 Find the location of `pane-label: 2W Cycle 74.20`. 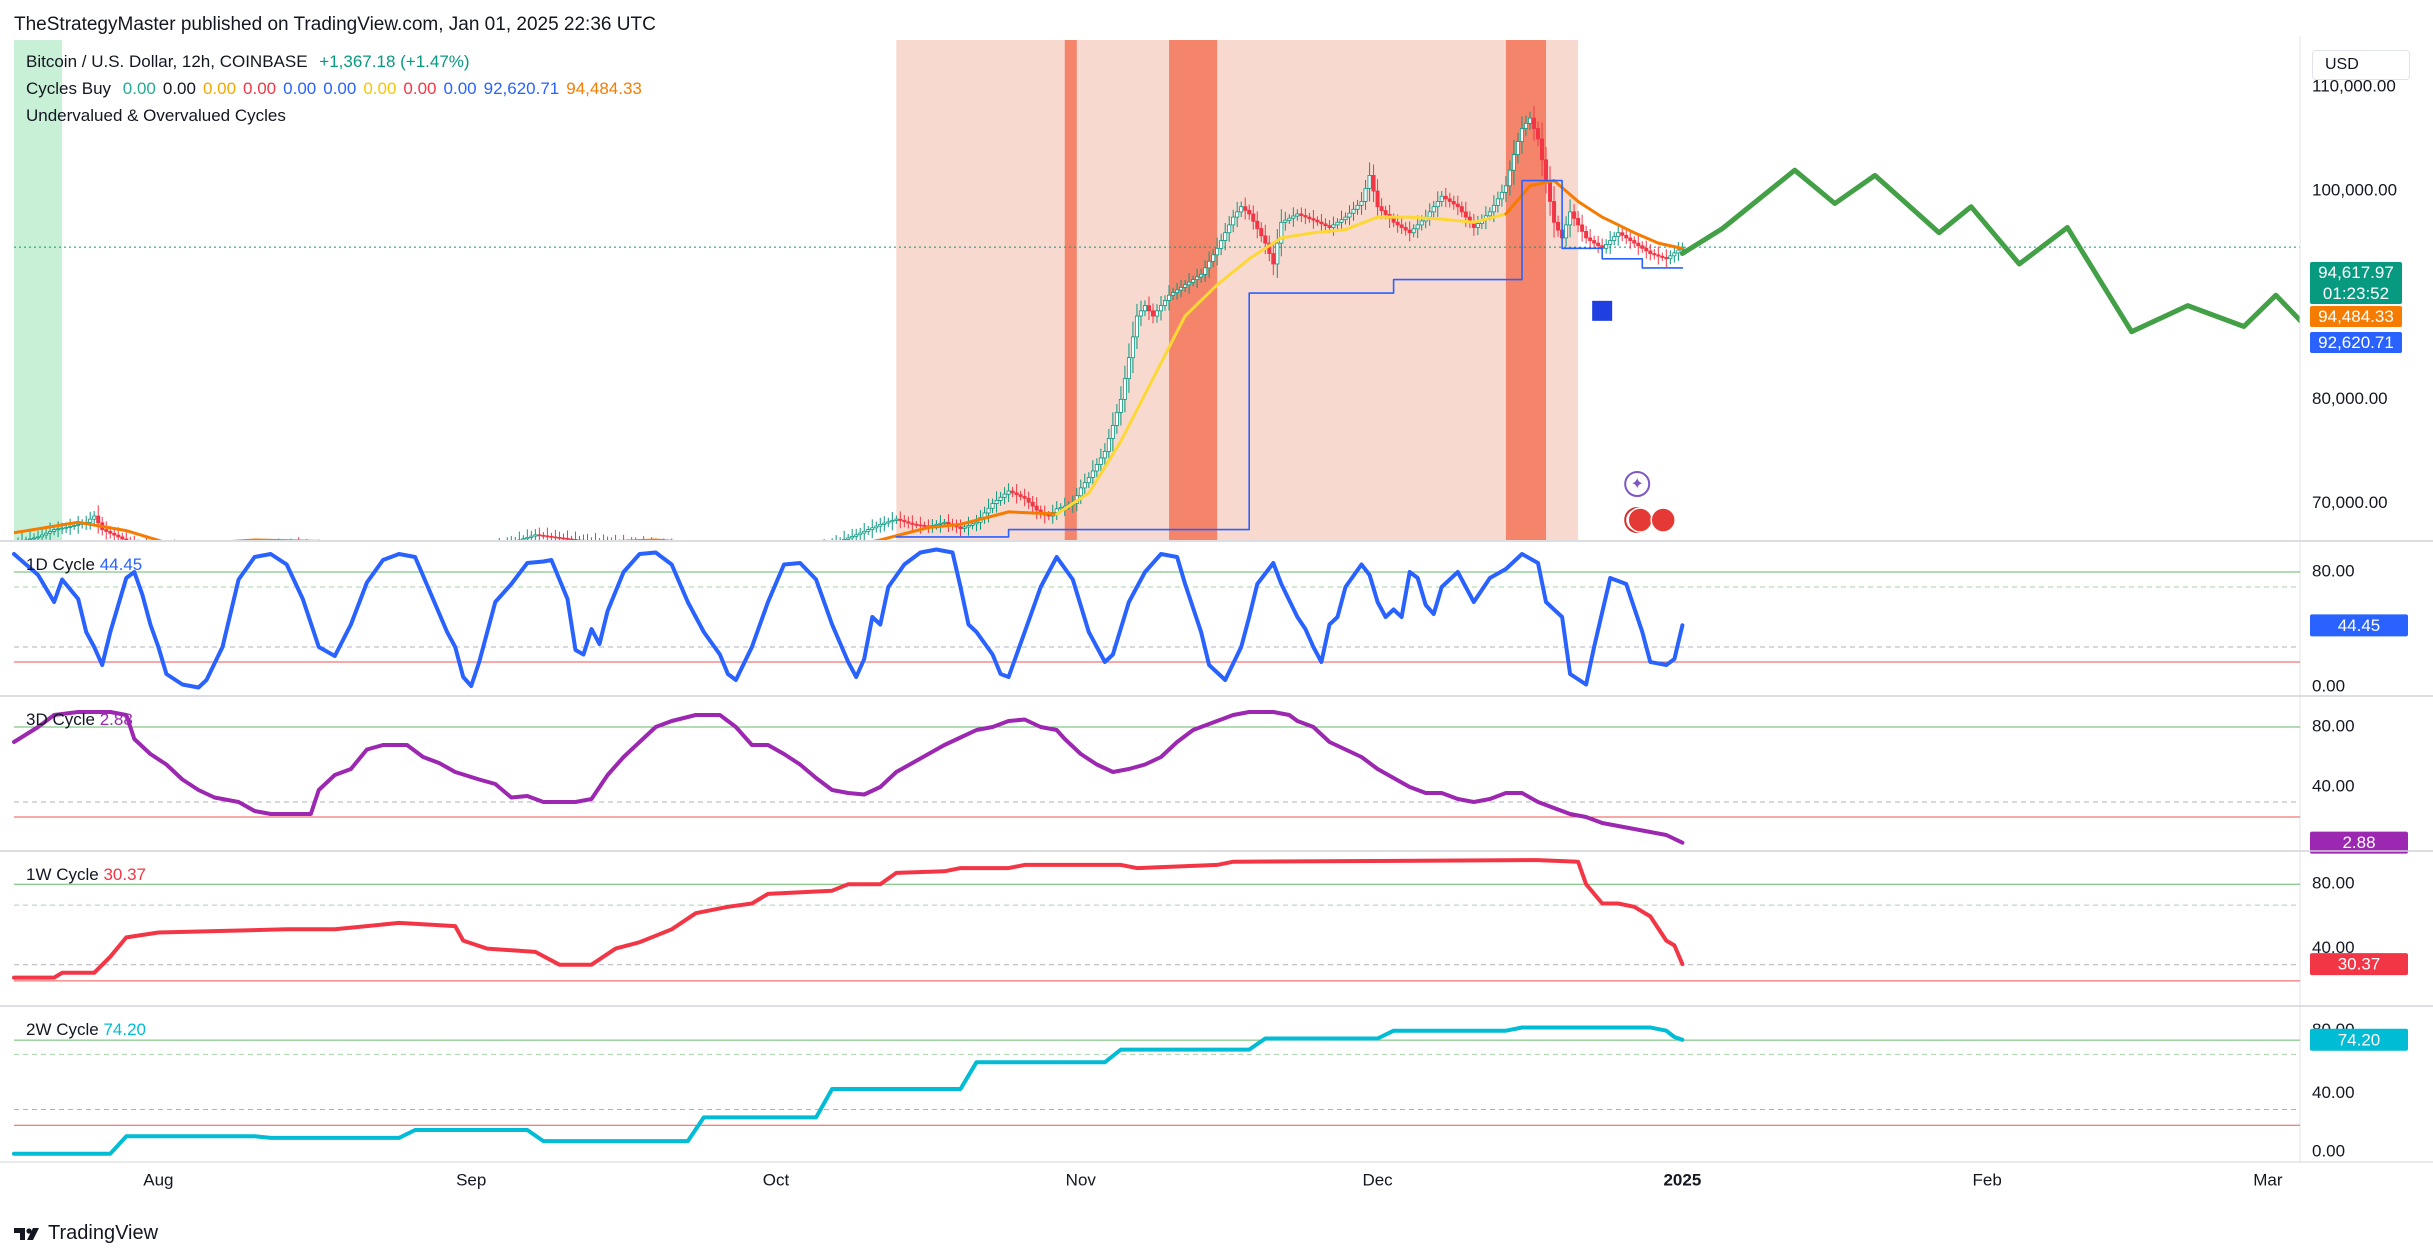

pane-label: 2W Cycle 74.20 is located at coordinates (86, 1029).